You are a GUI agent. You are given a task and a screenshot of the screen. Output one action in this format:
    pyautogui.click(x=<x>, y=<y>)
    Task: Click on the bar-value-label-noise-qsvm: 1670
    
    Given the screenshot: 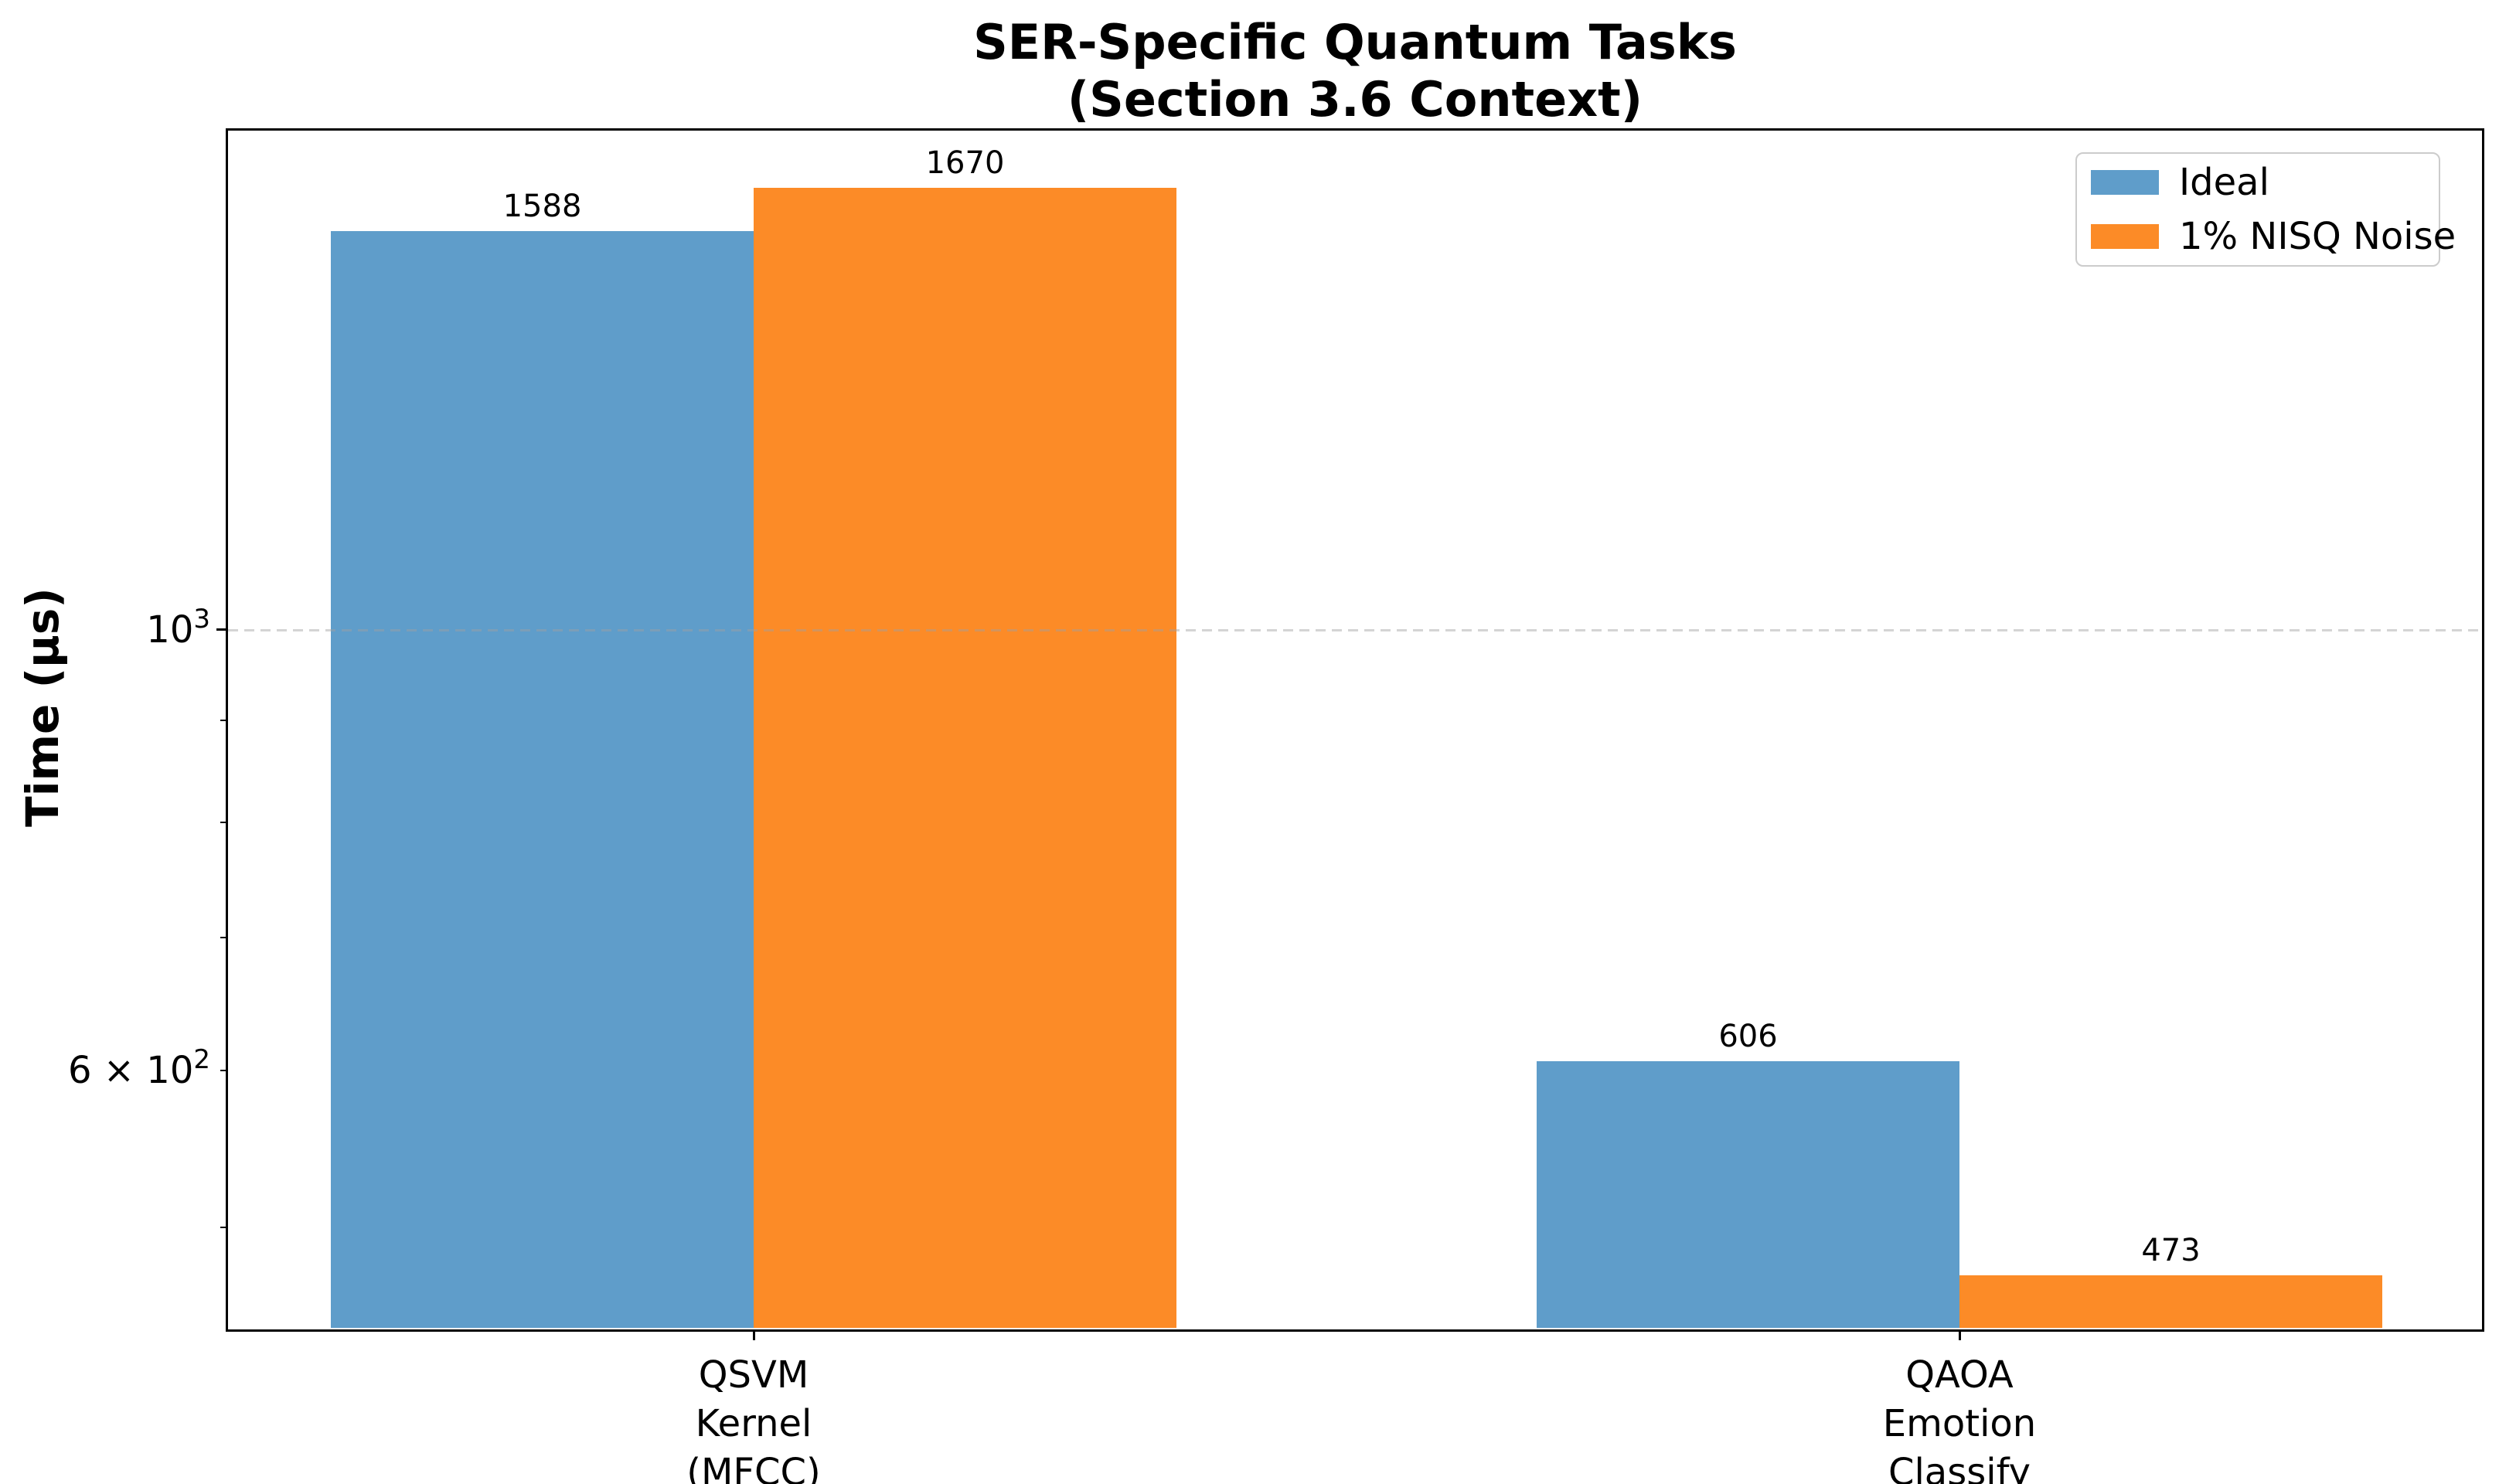 What is the action you would take?
    pyautogui.click(x=965, y=163)
    